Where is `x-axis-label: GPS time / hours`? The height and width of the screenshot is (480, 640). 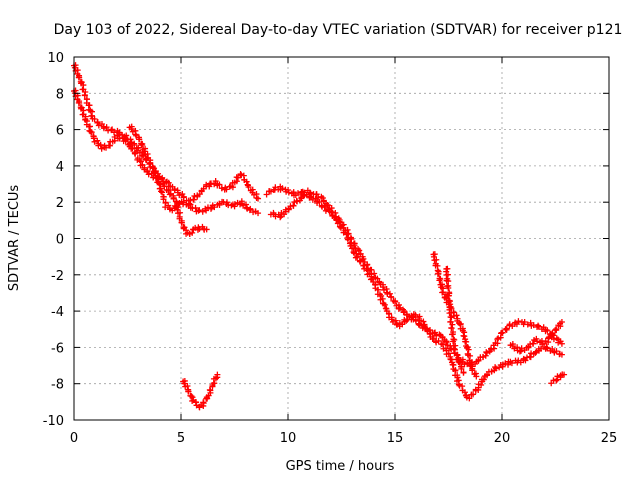
x-axis-label: GPS time / hours is located at coordinates (340, 466).